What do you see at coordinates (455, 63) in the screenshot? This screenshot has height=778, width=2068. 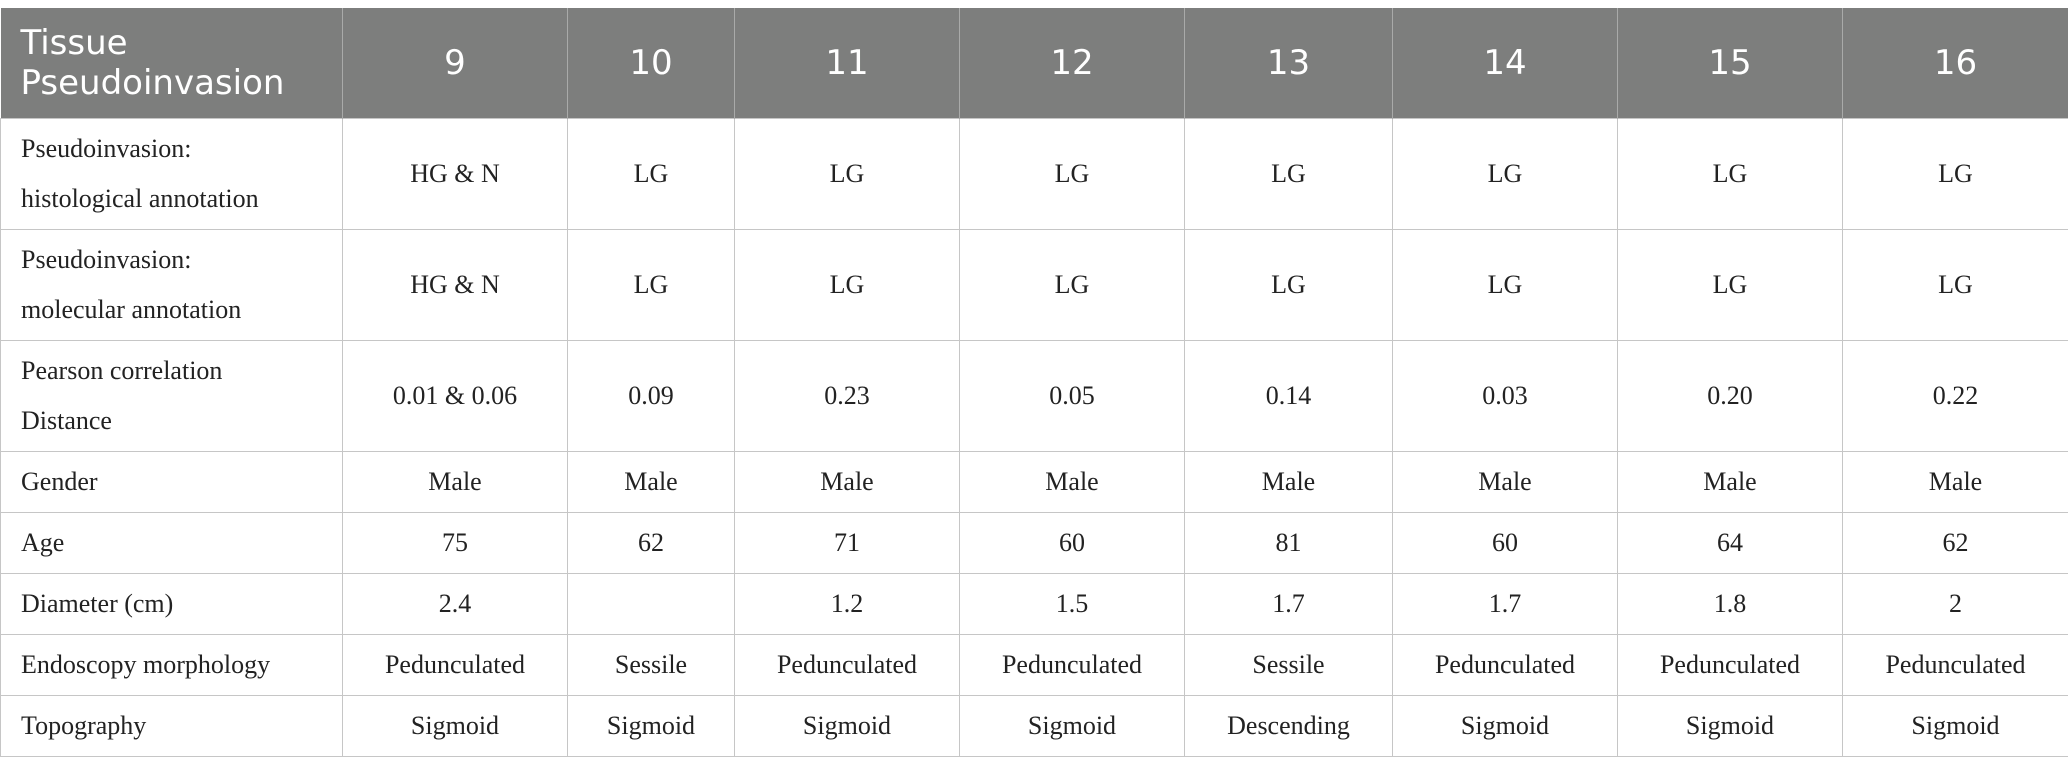 I see `header-cell-col-9: 9` at bounding box center [455, 63].